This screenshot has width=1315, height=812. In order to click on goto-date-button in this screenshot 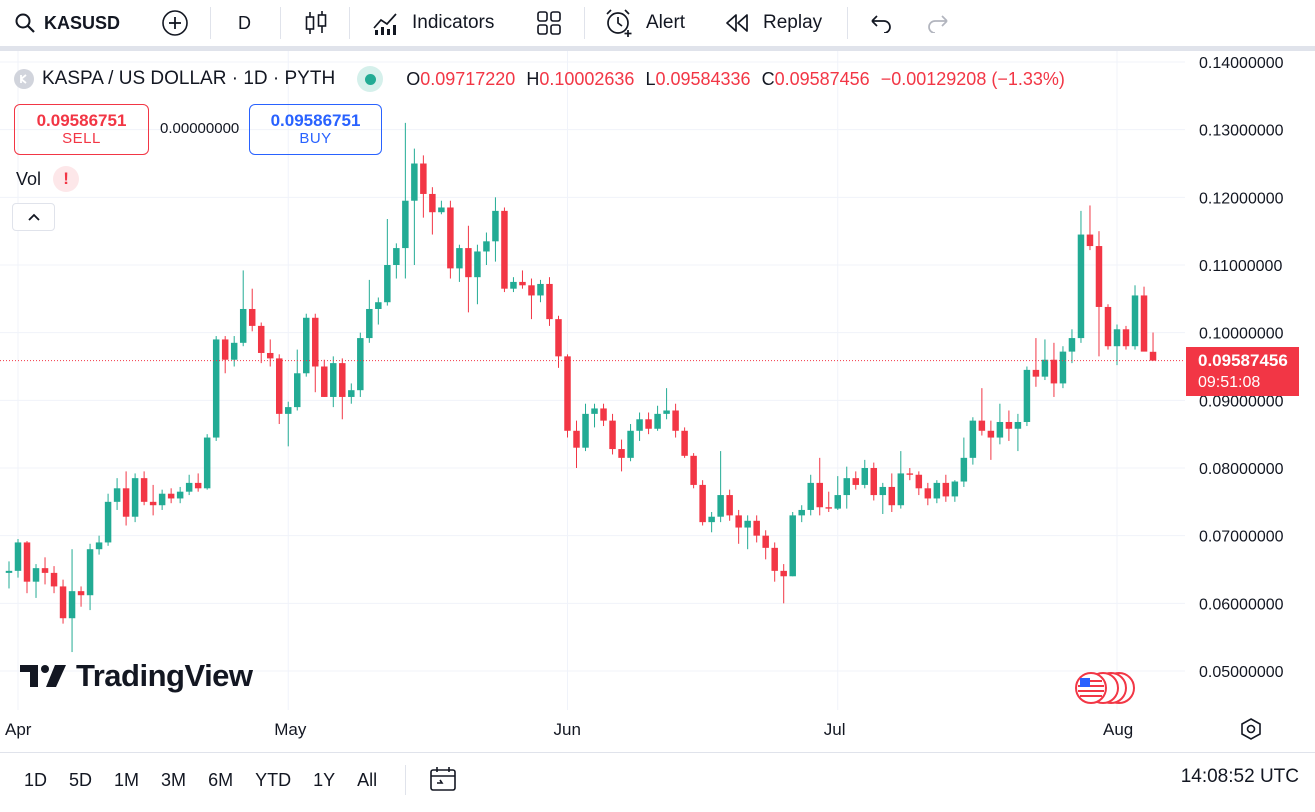, I will do `click(443, 780)`.